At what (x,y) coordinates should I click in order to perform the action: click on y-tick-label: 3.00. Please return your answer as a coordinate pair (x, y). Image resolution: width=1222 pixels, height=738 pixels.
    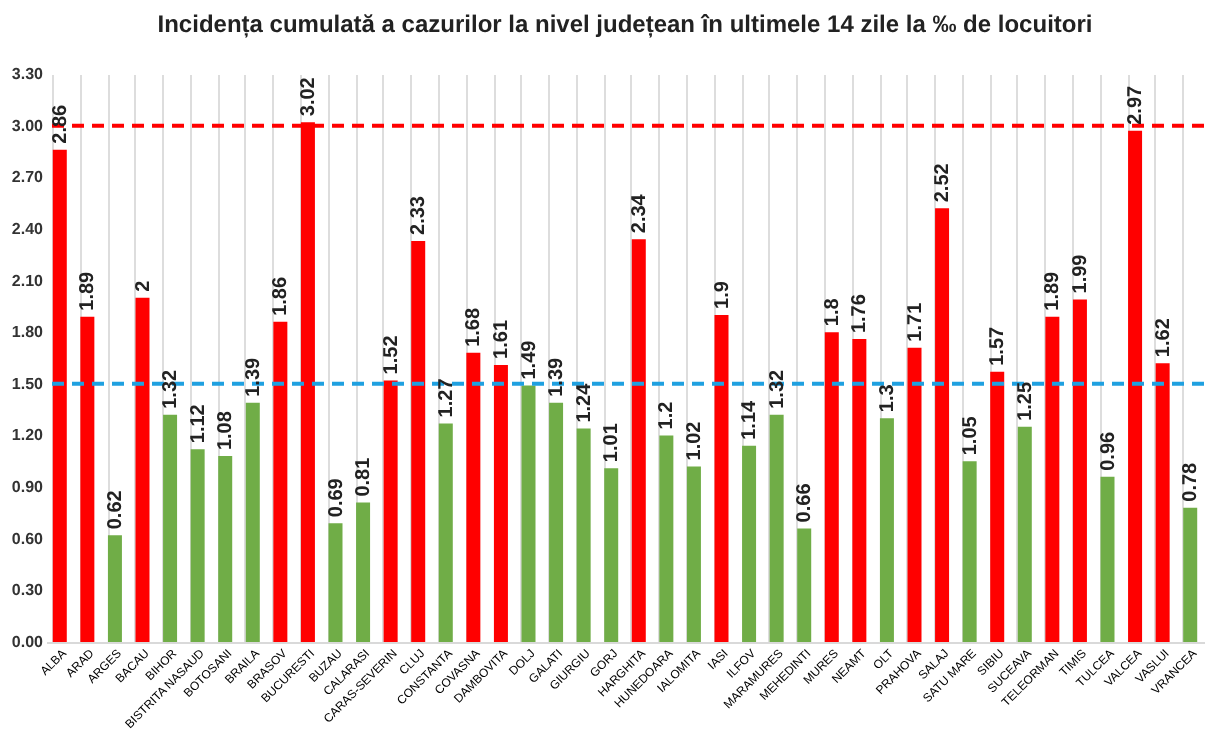
    Looking at the image, I should click on (28, 125).